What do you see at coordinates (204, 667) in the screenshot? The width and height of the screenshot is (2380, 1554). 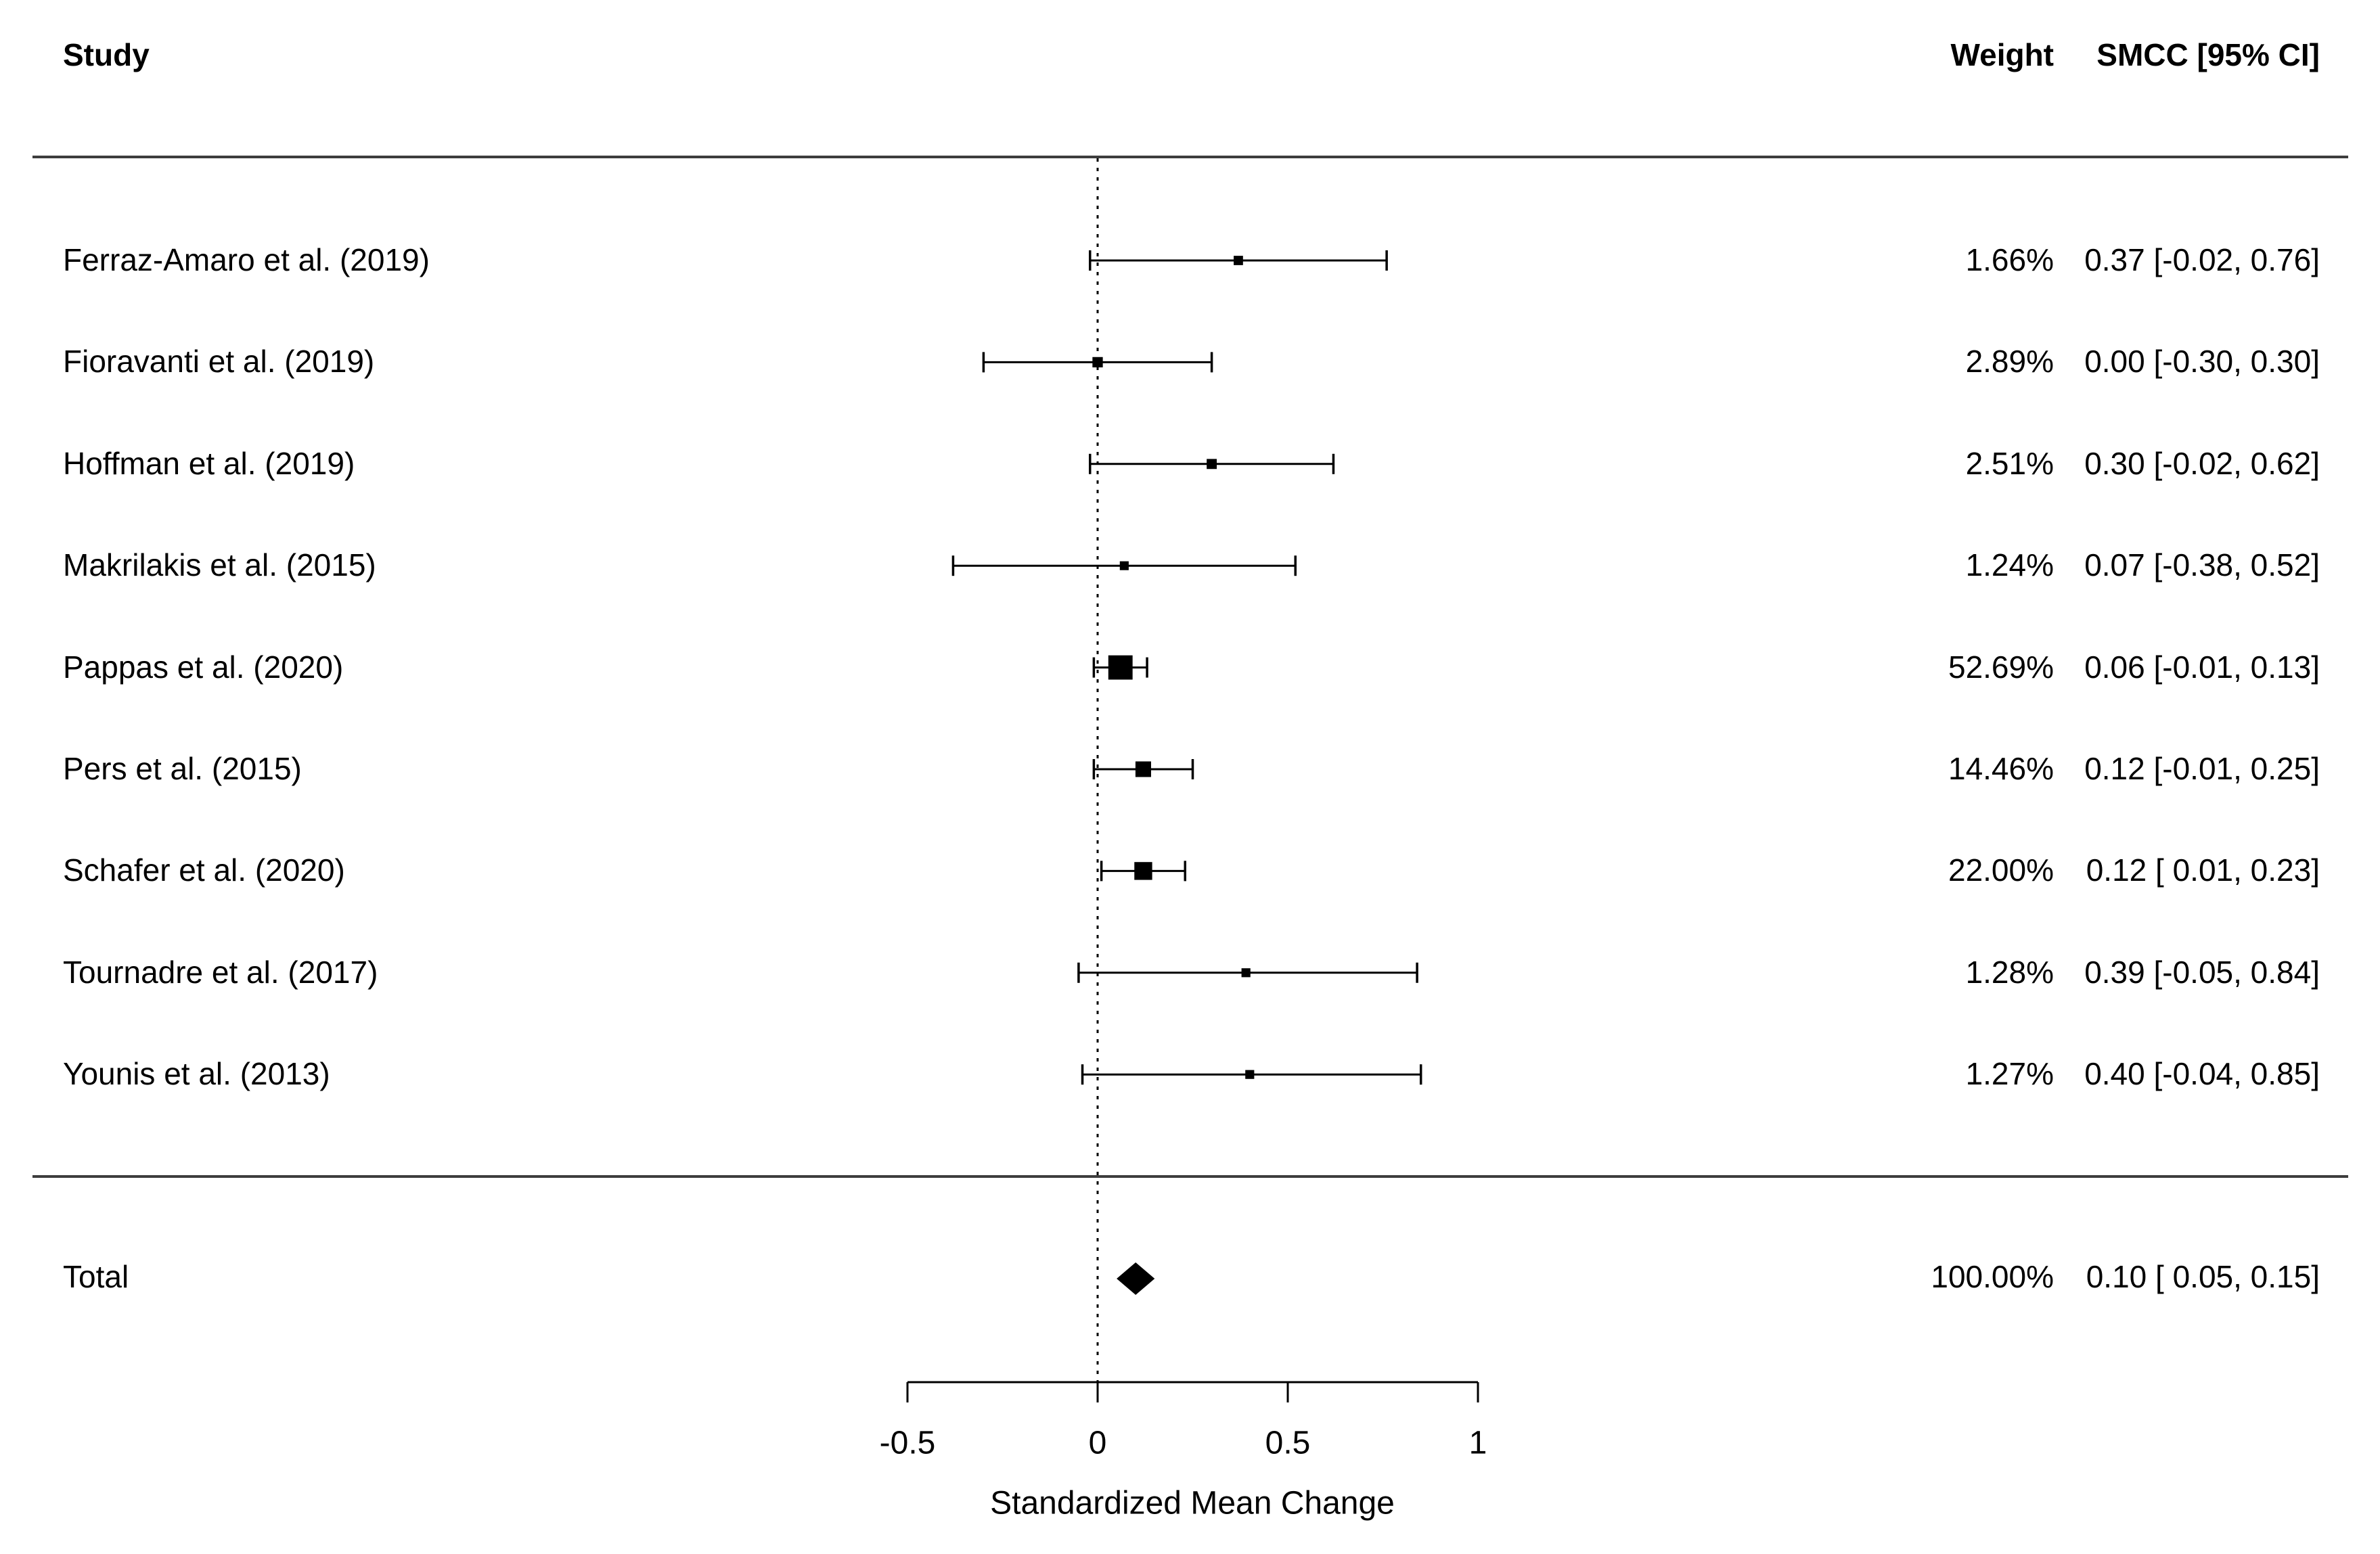 I see `study-label: Pappas et al. (2020)` at bounding box center [204, 667].